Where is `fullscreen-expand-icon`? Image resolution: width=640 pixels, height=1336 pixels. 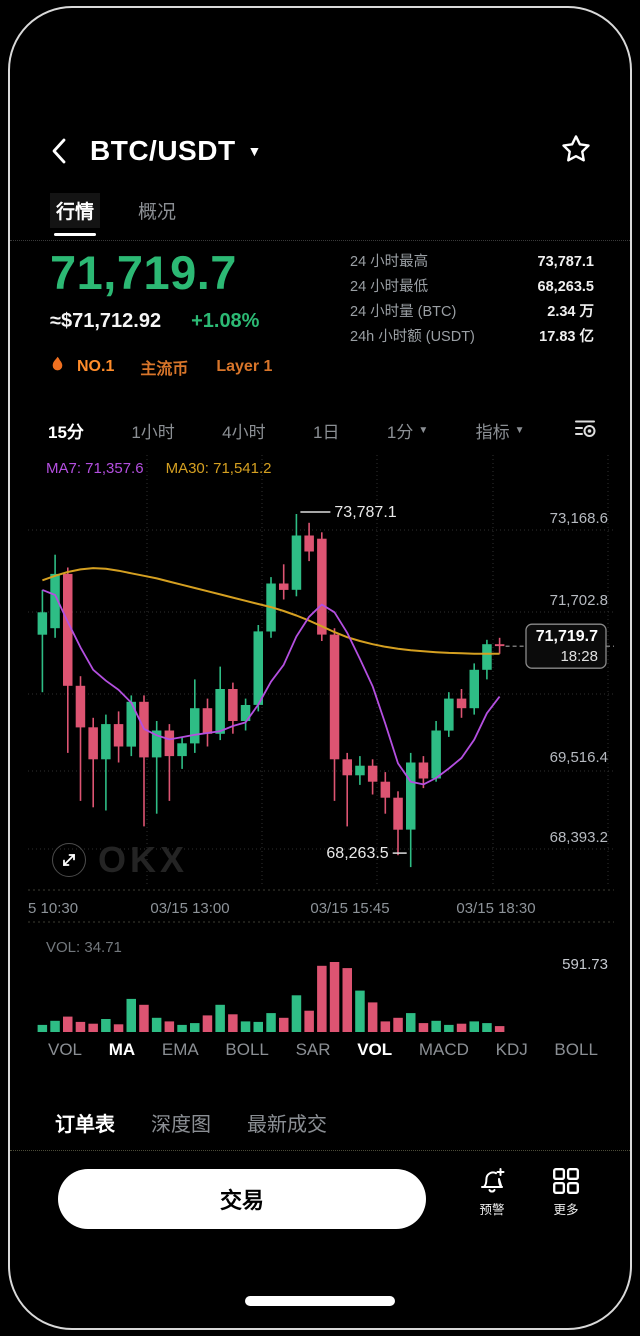
fullscreen-expand-icon is located at coordinates (69, 860).